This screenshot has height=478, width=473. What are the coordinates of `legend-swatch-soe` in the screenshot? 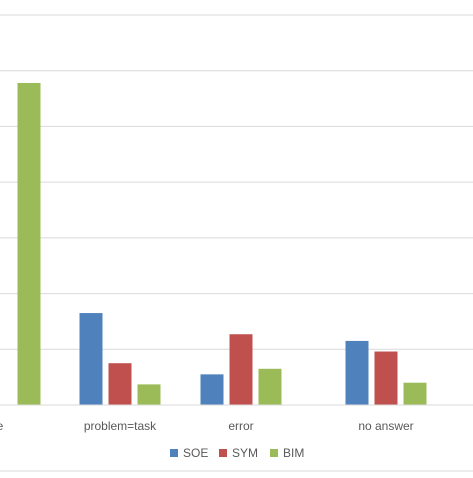 It's located at (174, 453).